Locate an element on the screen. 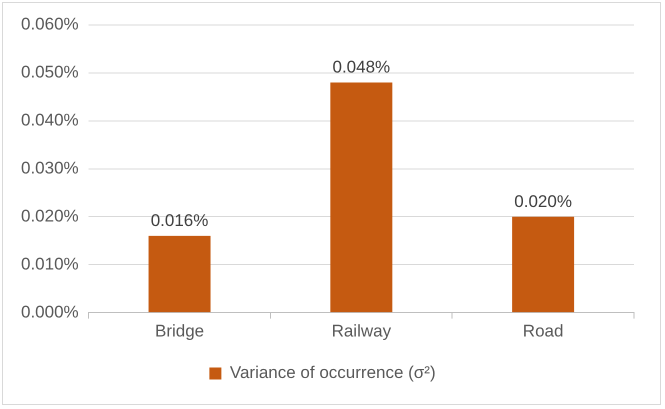 This screenshot has width=665, height=409. x-tick-label: Bridge is located at coordinates (179, 330).